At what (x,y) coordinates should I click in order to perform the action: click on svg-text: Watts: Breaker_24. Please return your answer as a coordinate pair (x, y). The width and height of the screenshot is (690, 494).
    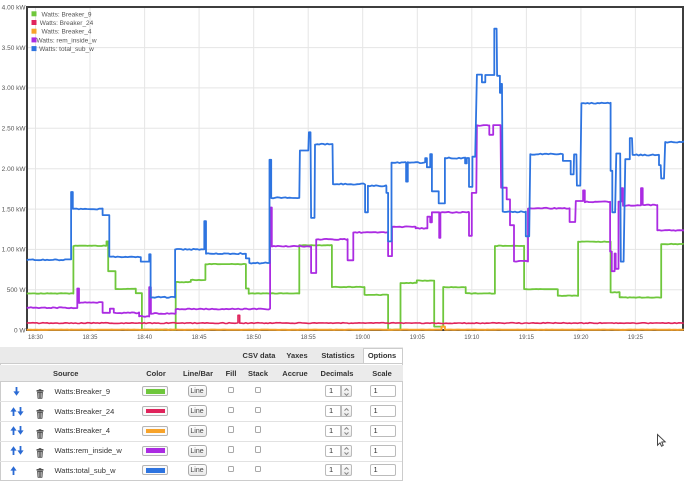
    Looking at the image, I should click on (67, 23).